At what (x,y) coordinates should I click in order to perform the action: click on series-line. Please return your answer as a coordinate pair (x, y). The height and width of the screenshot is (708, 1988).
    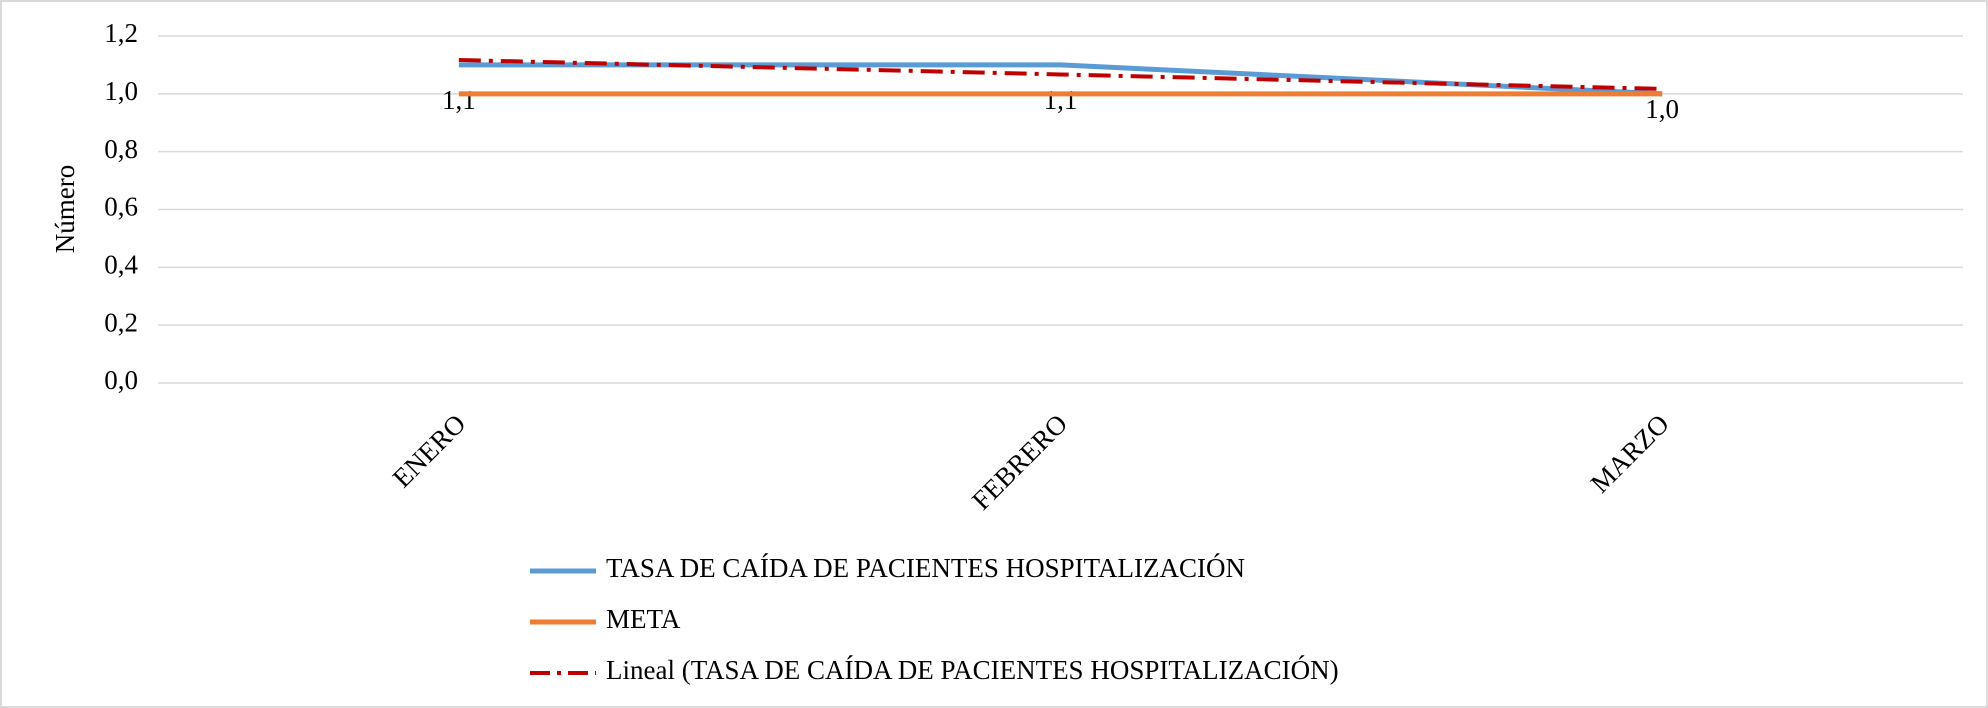
    Looking at the image, I should click on (1060, 74).